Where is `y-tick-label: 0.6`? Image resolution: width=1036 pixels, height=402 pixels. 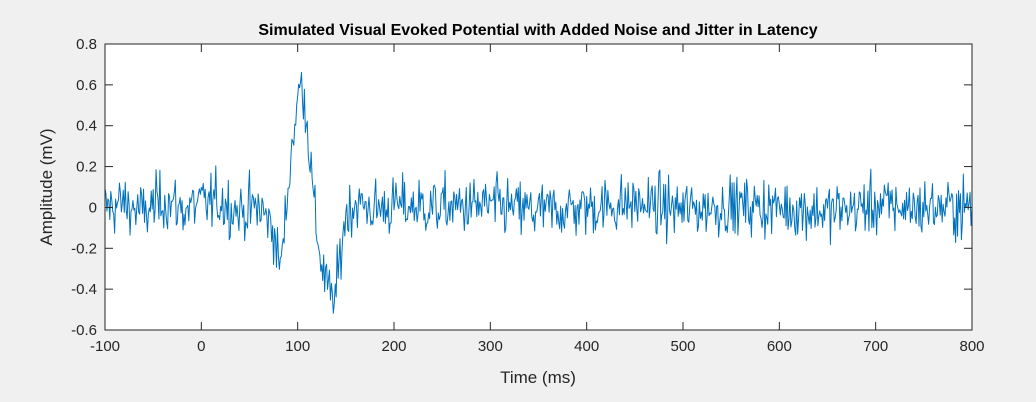
y-tick-label: 0.6 is located at coordinates (86, 85).